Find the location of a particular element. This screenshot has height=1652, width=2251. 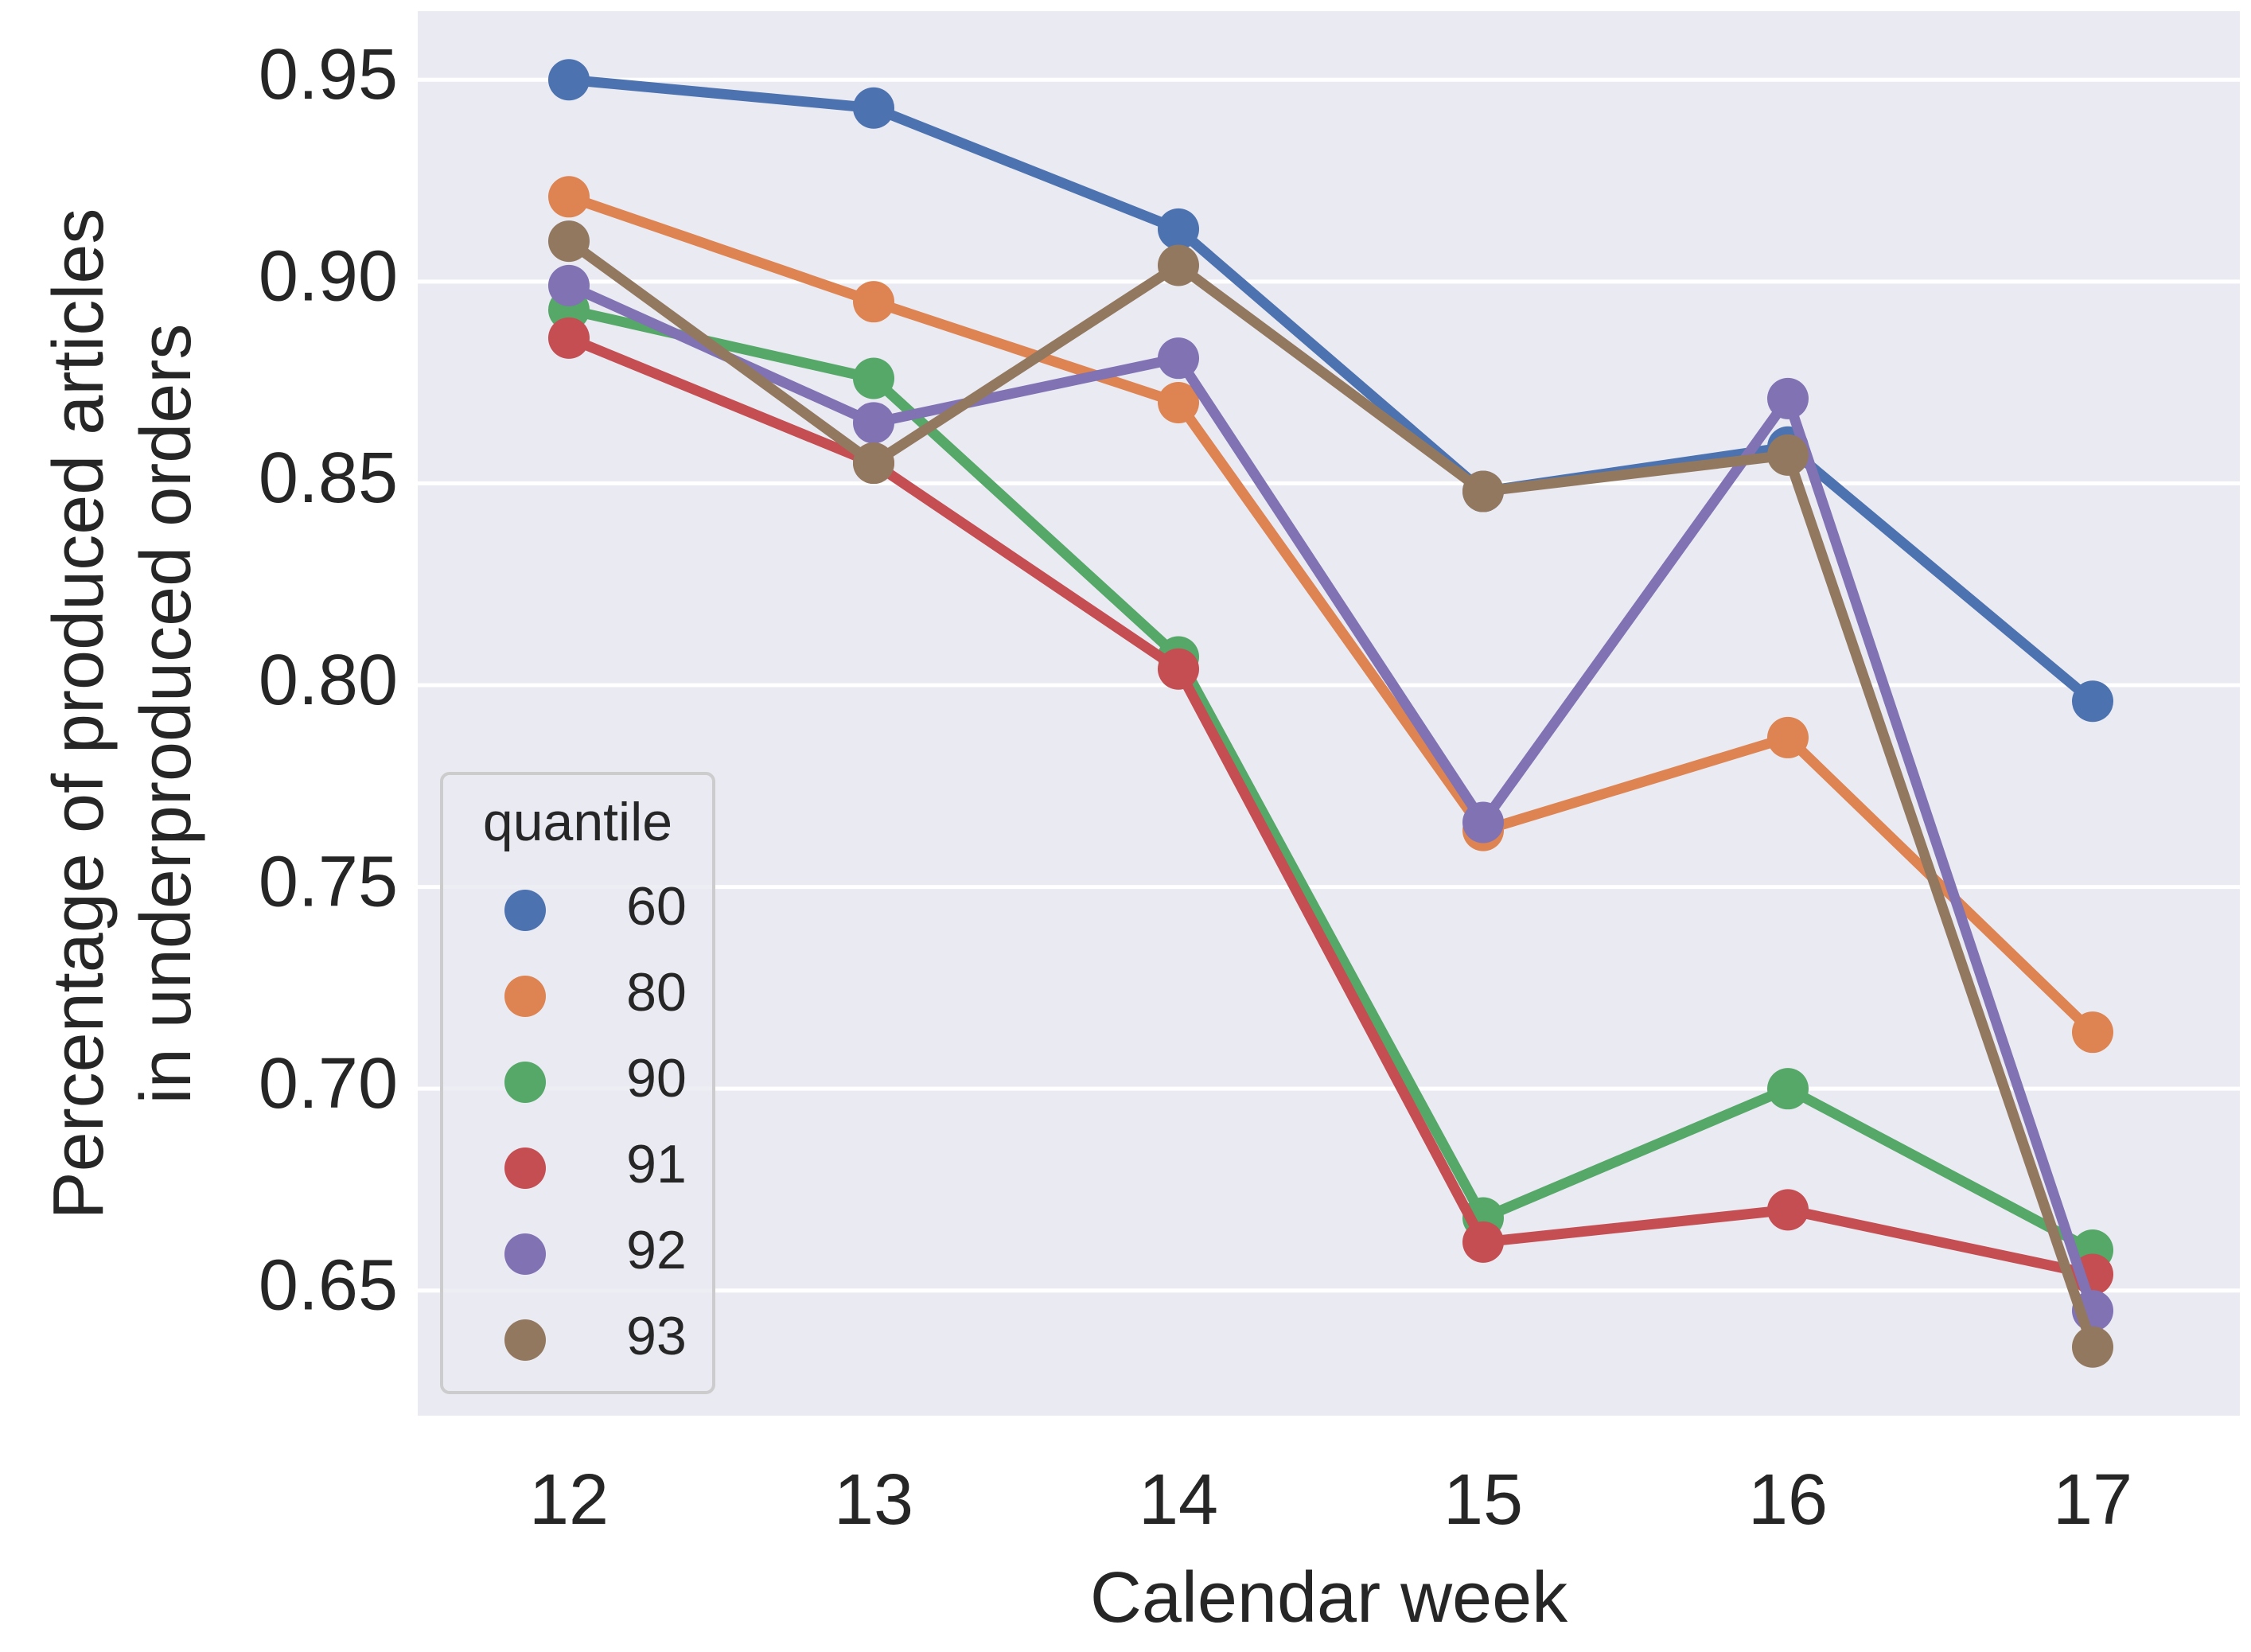

x-tick-label: 12 is located at coordinates (569, 1500).